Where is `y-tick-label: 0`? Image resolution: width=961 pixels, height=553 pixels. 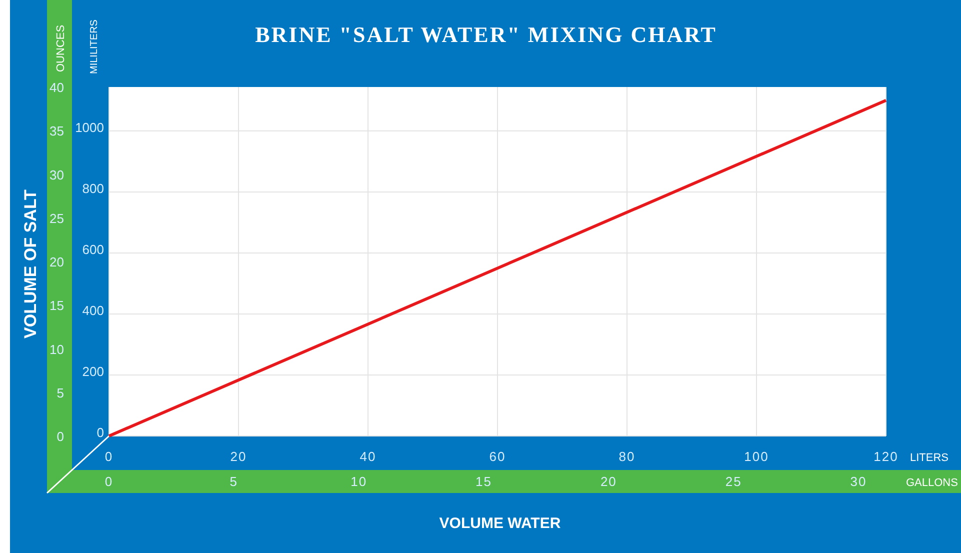
y-tick-label: 0 is located at coordinates (60, 436).